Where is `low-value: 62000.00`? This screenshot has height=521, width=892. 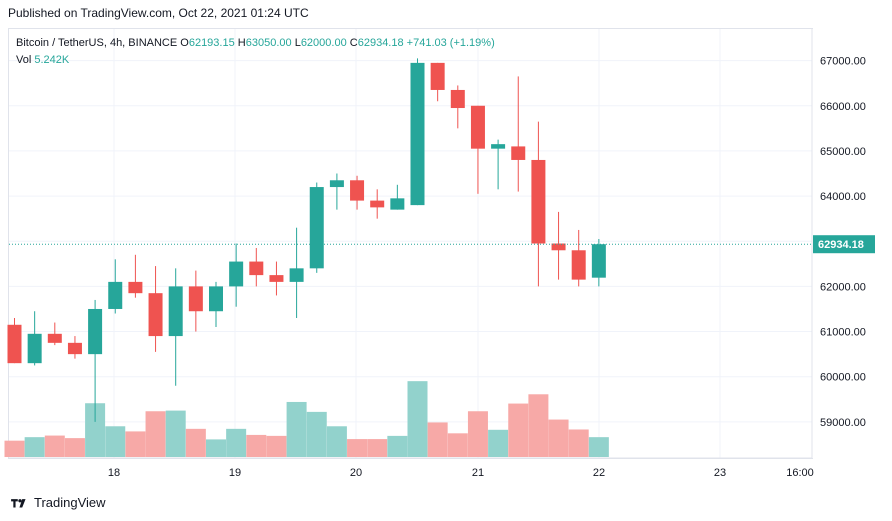
low-value: 62000.00 is located at coordinates (323, 43).